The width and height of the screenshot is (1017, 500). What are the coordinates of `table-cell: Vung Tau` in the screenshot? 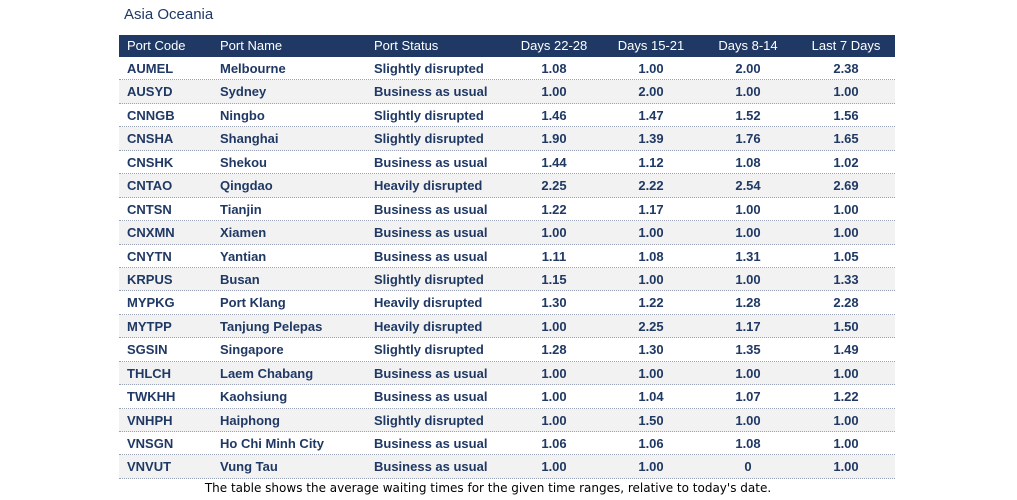 It's located at (249, 467).